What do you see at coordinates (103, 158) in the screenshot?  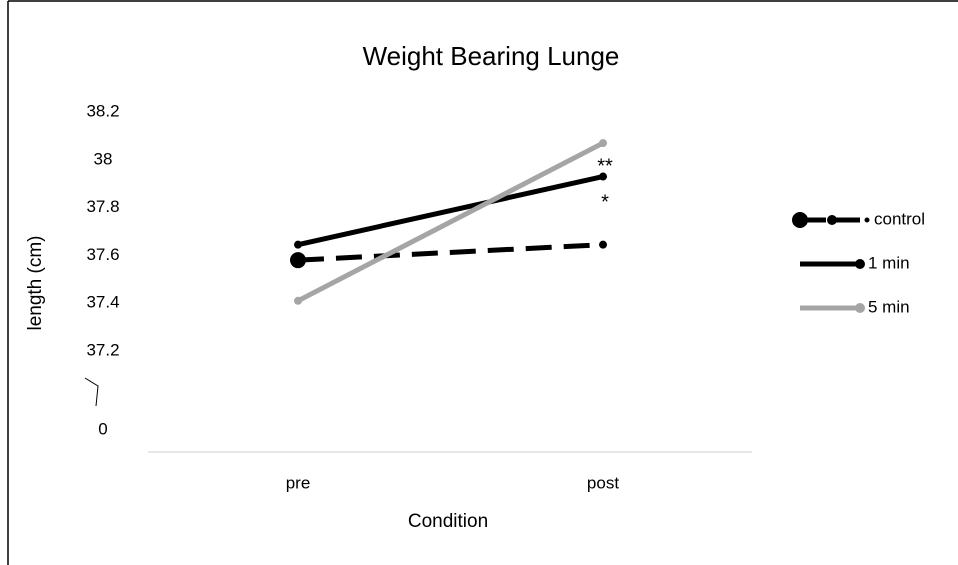 I see `y-tick-label: 38` at bounding box center [103, 158].